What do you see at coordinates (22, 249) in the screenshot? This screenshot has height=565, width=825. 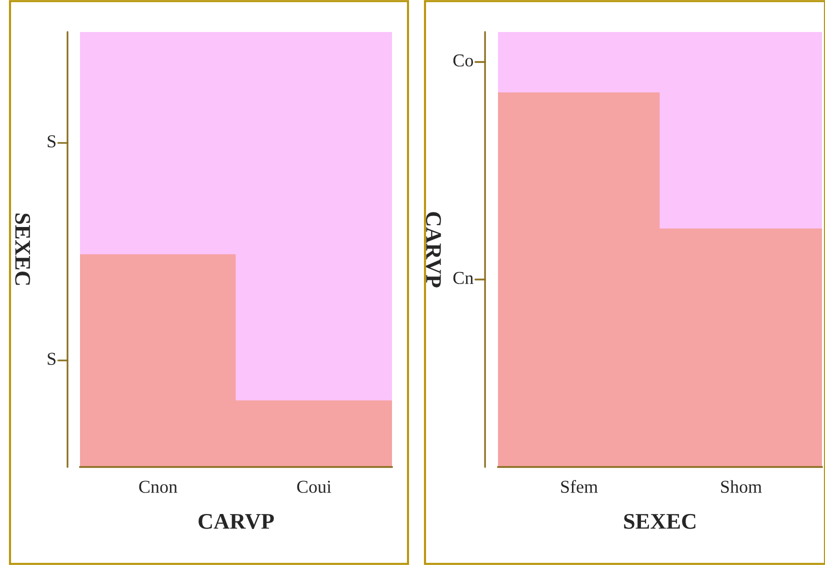 I see `y-axis-title: SEXEC` at bounding box center [22, 249].